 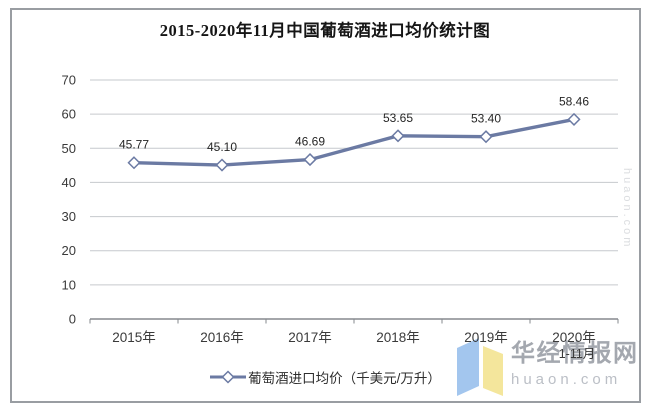 What do you see at coordinates (574, 337) in the screenshot?
I see `x-tick-label: 2020年` at bounding box center [574, 337].